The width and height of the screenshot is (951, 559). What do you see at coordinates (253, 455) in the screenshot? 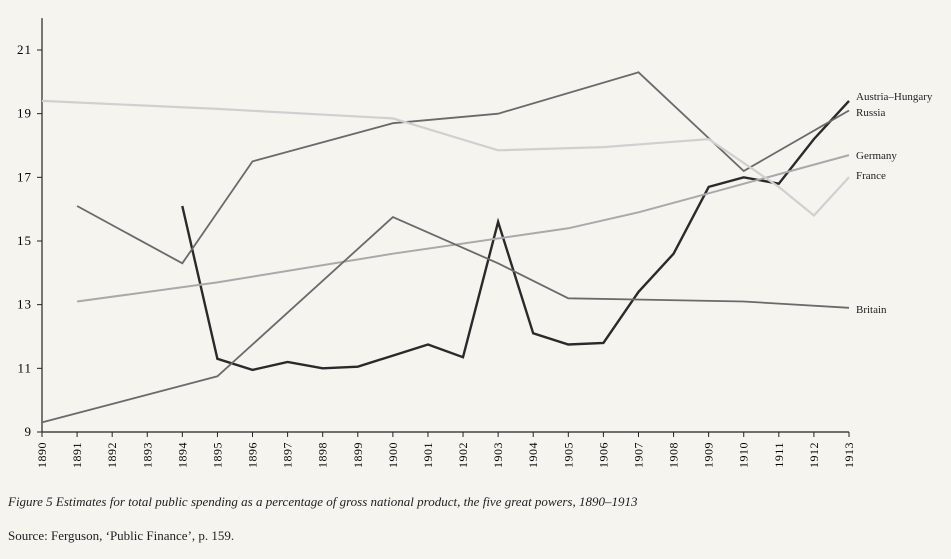
I see `x-tick-label: 1896` at bounding box center [253, 455].